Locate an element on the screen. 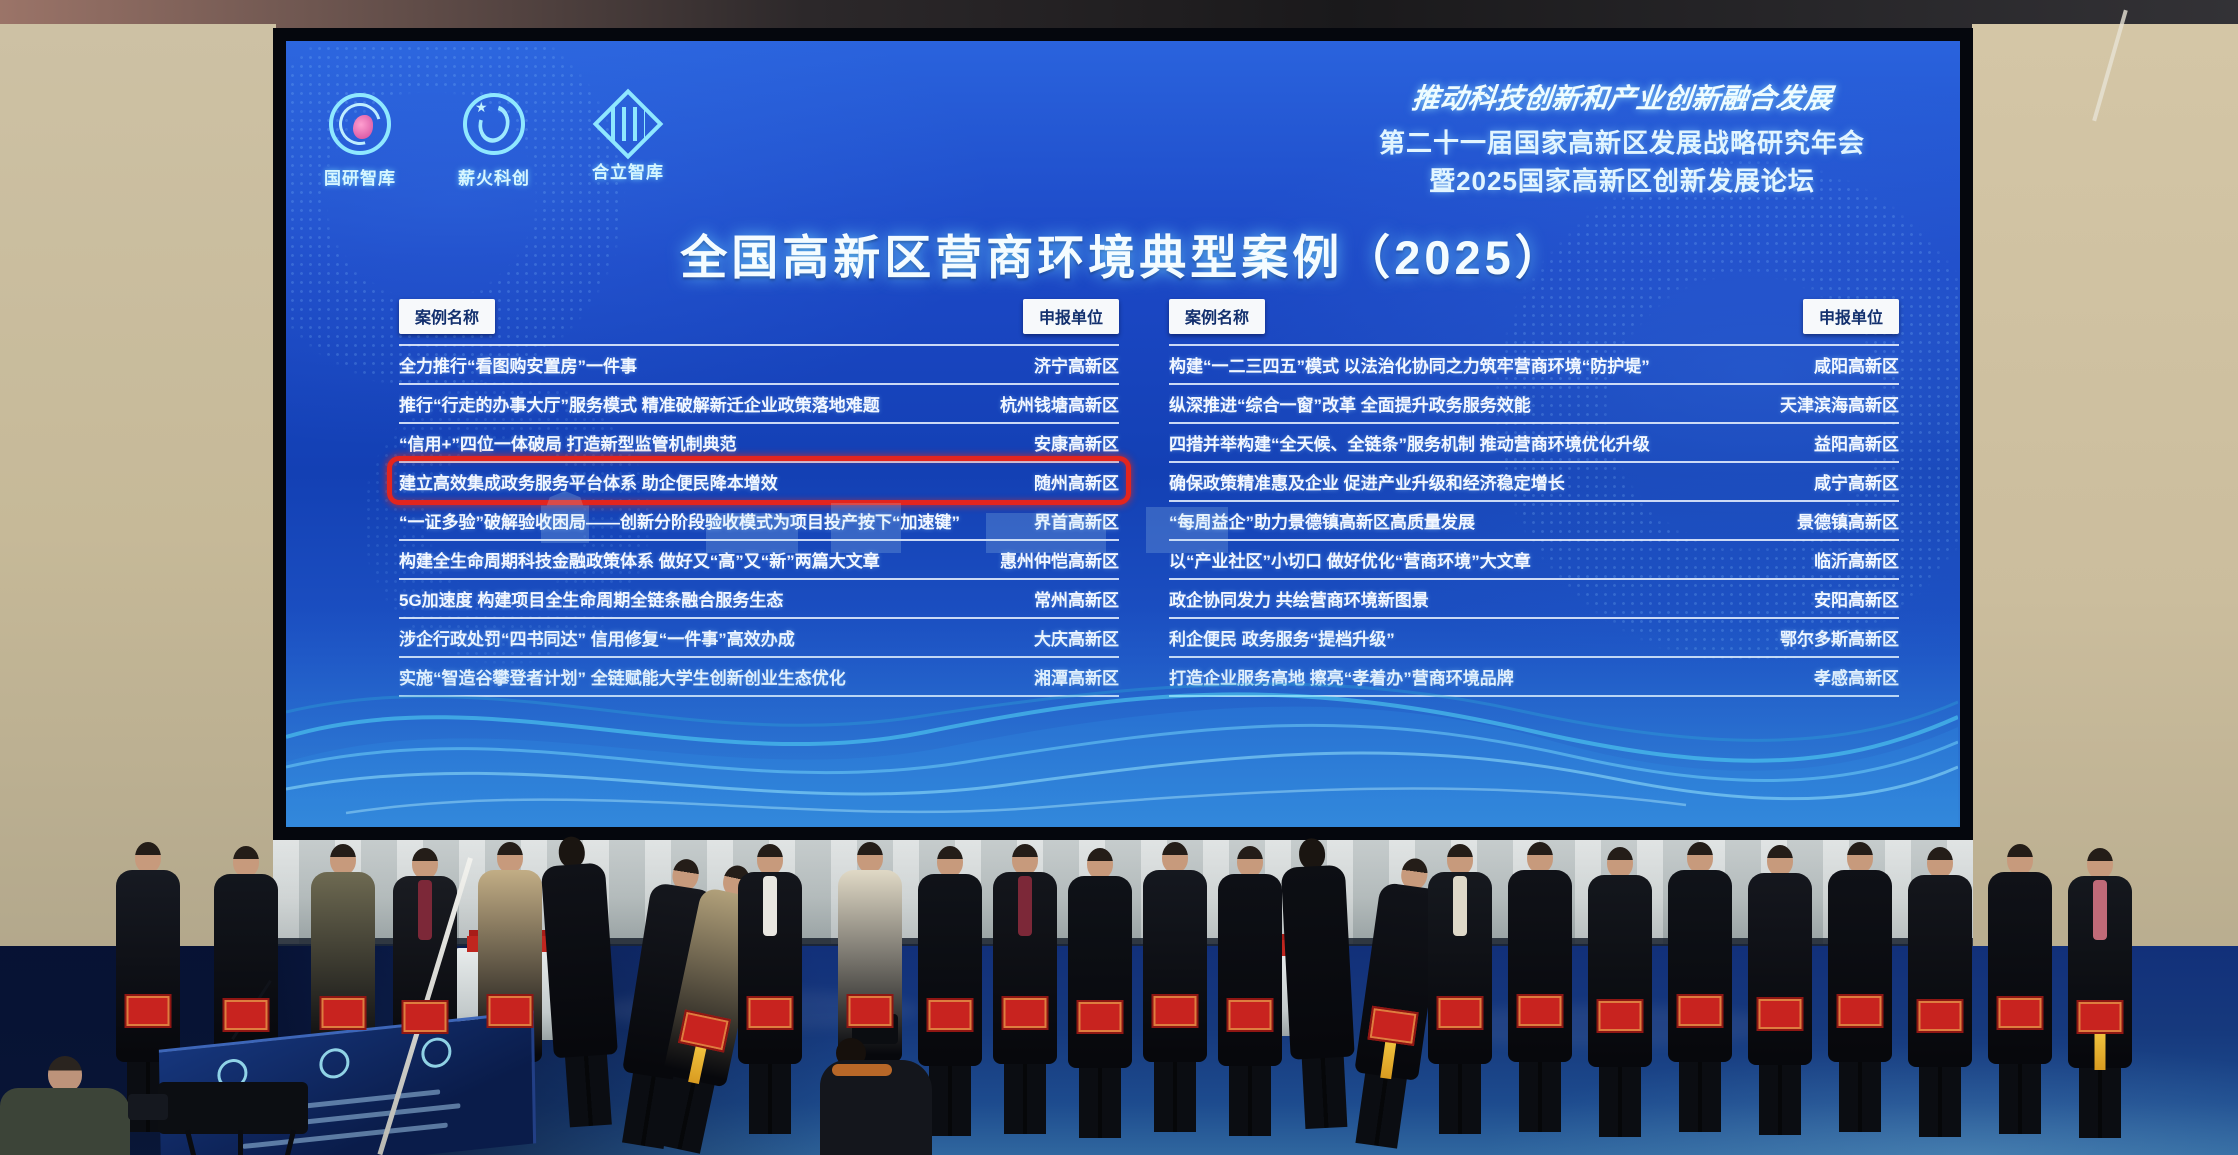 The image size is (2238, 1155). left-wall is located at coordinates (138, 487).